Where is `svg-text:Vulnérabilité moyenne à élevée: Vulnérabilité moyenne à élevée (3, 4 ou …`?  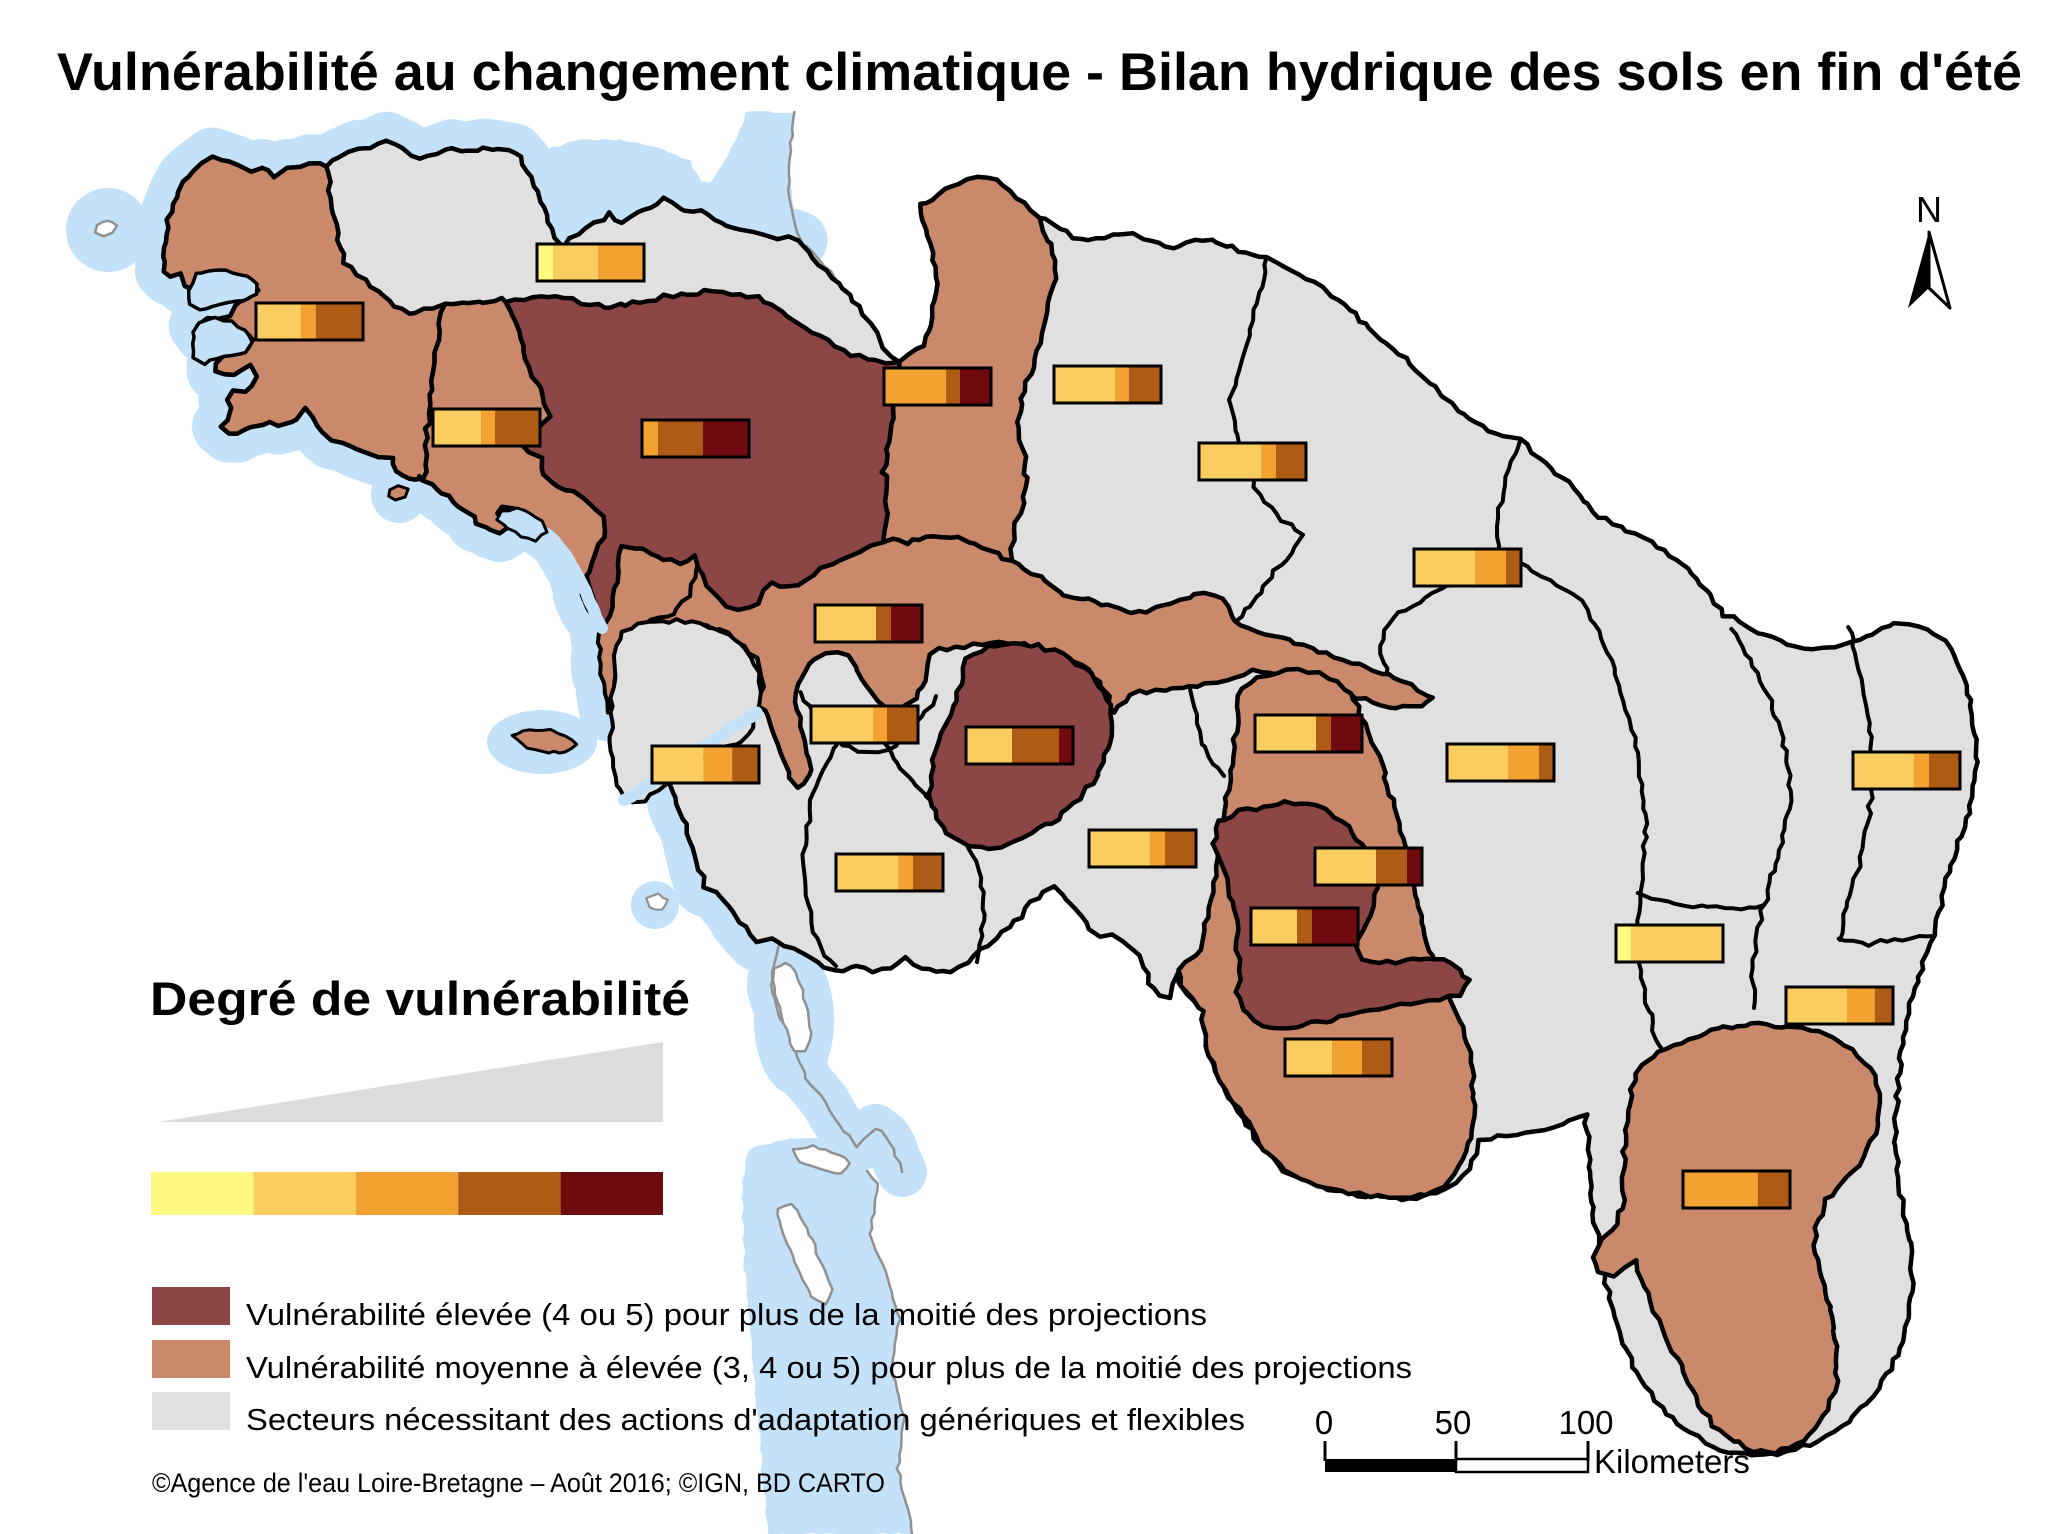
svg-text:Vulnérabilité moyenne à élevée: Vulnérabilité moyenne à élevée (3, 4 ou … is located at coordinates (829, 1367).